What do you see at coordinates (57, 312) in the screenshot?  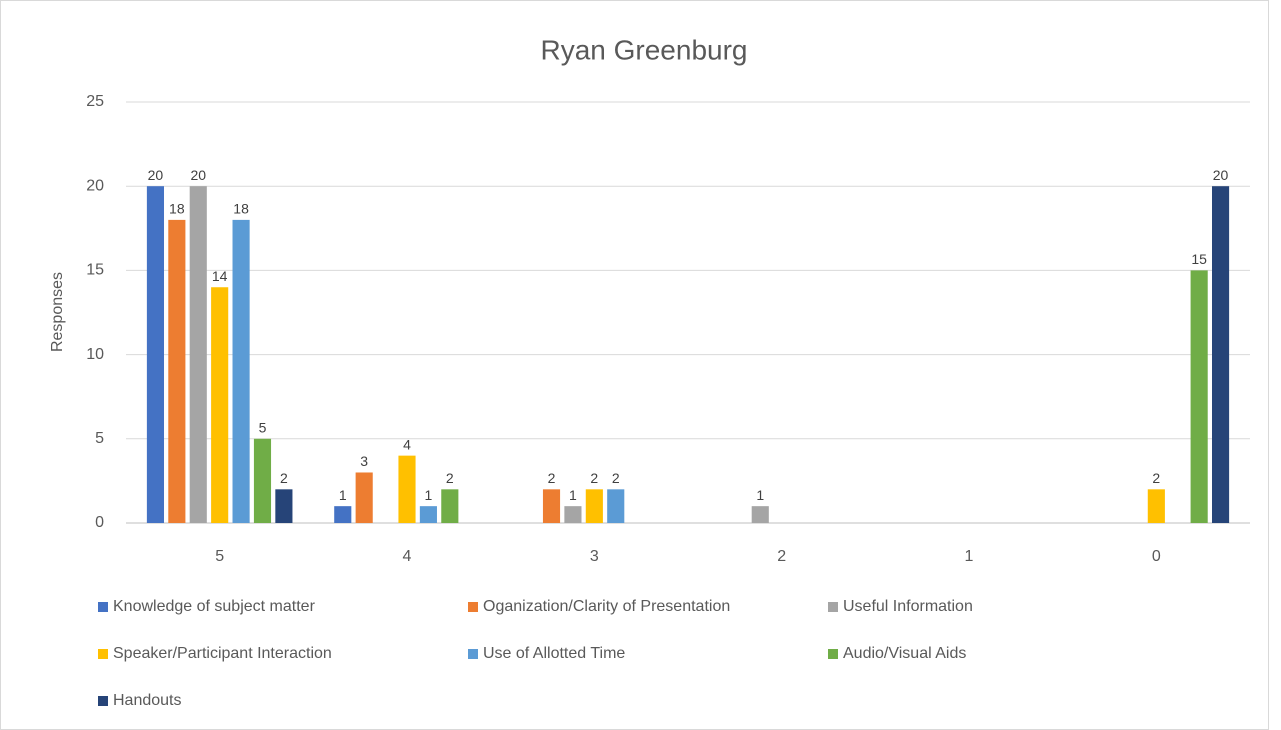 I see `y-axis-label: Responses` at bounding box center [57, 312].